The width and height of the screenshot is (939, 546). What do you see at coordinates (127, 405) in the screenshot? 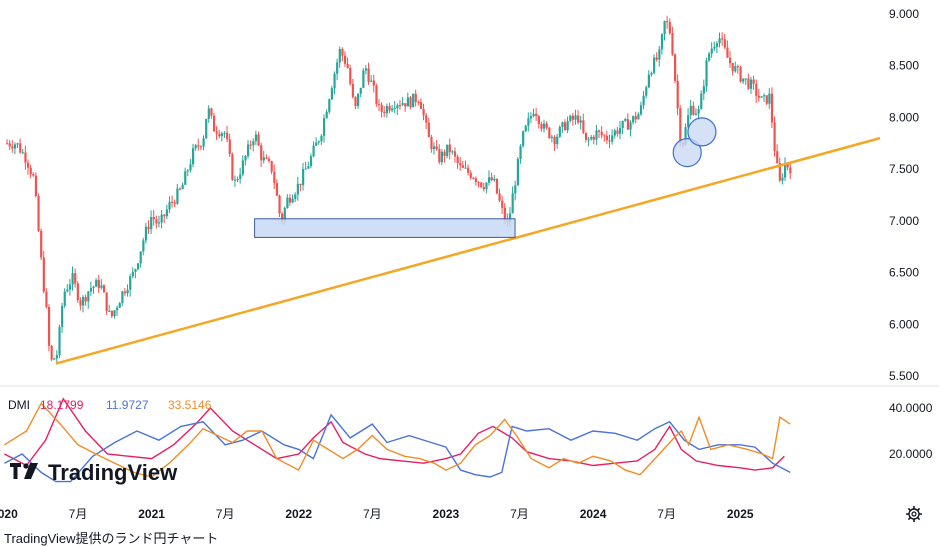
I see `dmi-legend-minus-di: 11.9727` at bounding box center [127, 405].